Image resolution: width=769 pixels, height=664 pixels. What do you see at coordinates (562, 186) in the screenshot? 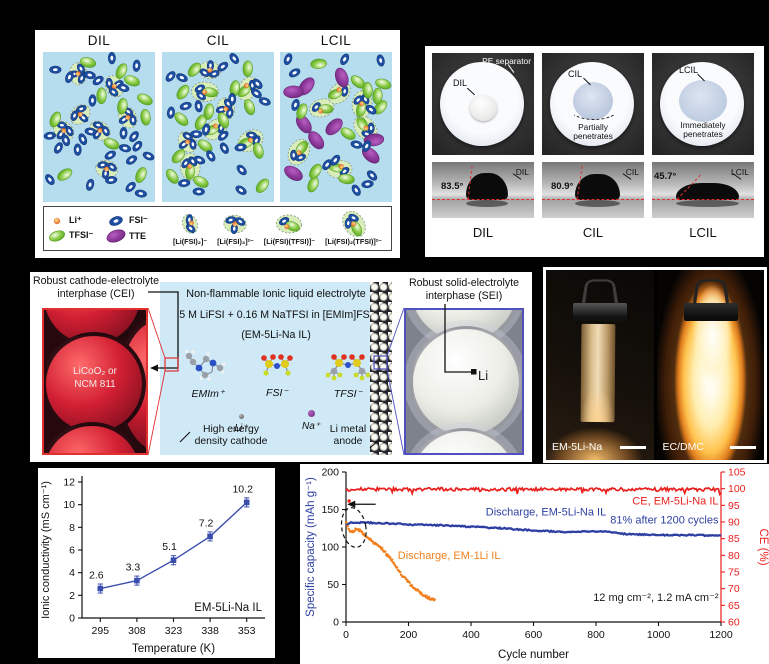
I see `contact-angle-value: 80.9°` at bounding box center [562, 186].